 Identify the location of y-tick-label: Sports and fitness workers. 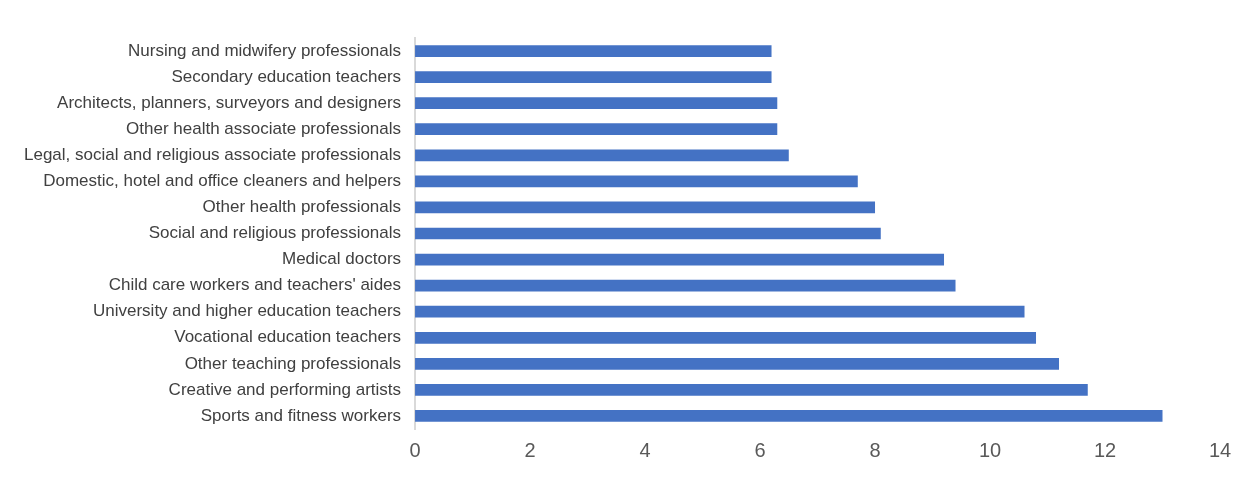
(301, 415).